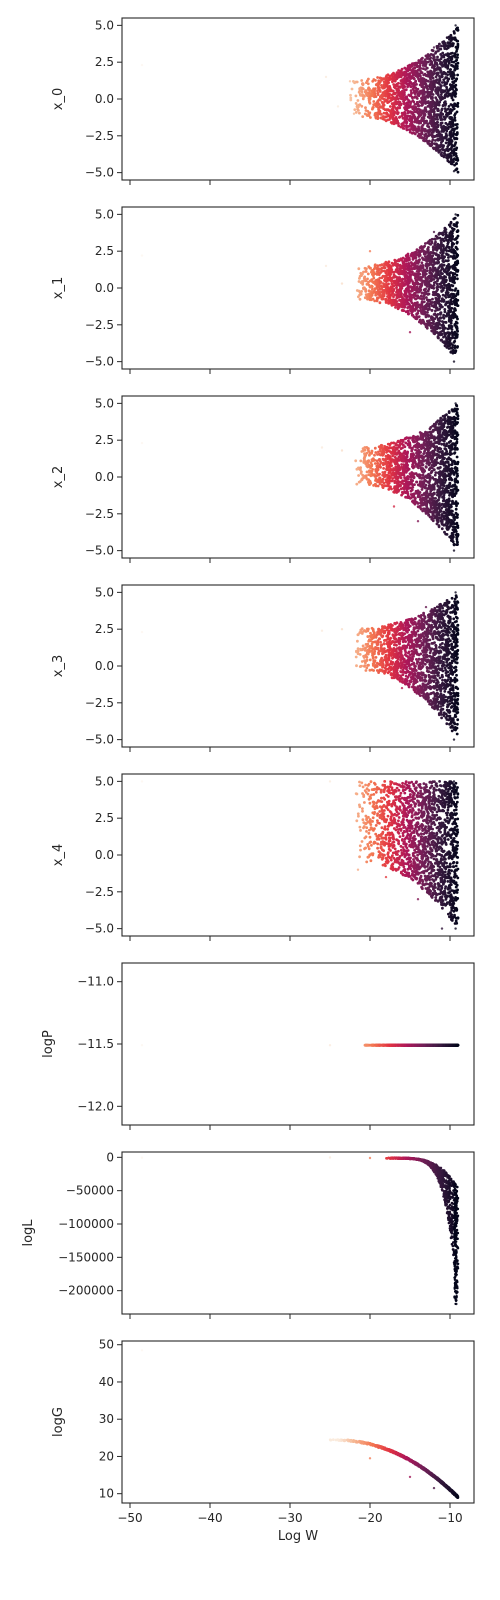 The height and width of the screenshot is (1600, 500). Describe the element at coordinates (104, 288) in the screenshot. I see `y-tick-label: 0.0` at that location.